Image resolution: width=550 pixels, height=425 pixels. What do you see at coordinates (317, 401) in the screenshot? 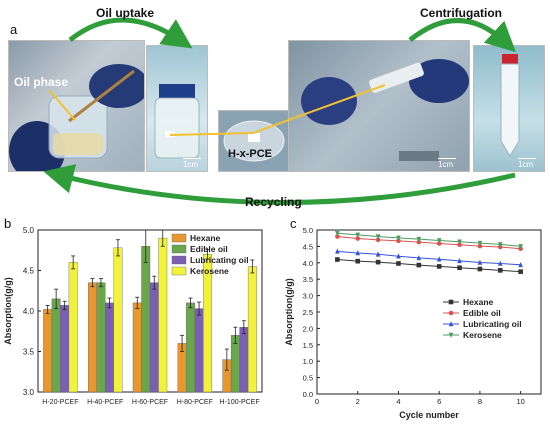
I see `x-tick-label: 0` at bounding box center [317, 401].